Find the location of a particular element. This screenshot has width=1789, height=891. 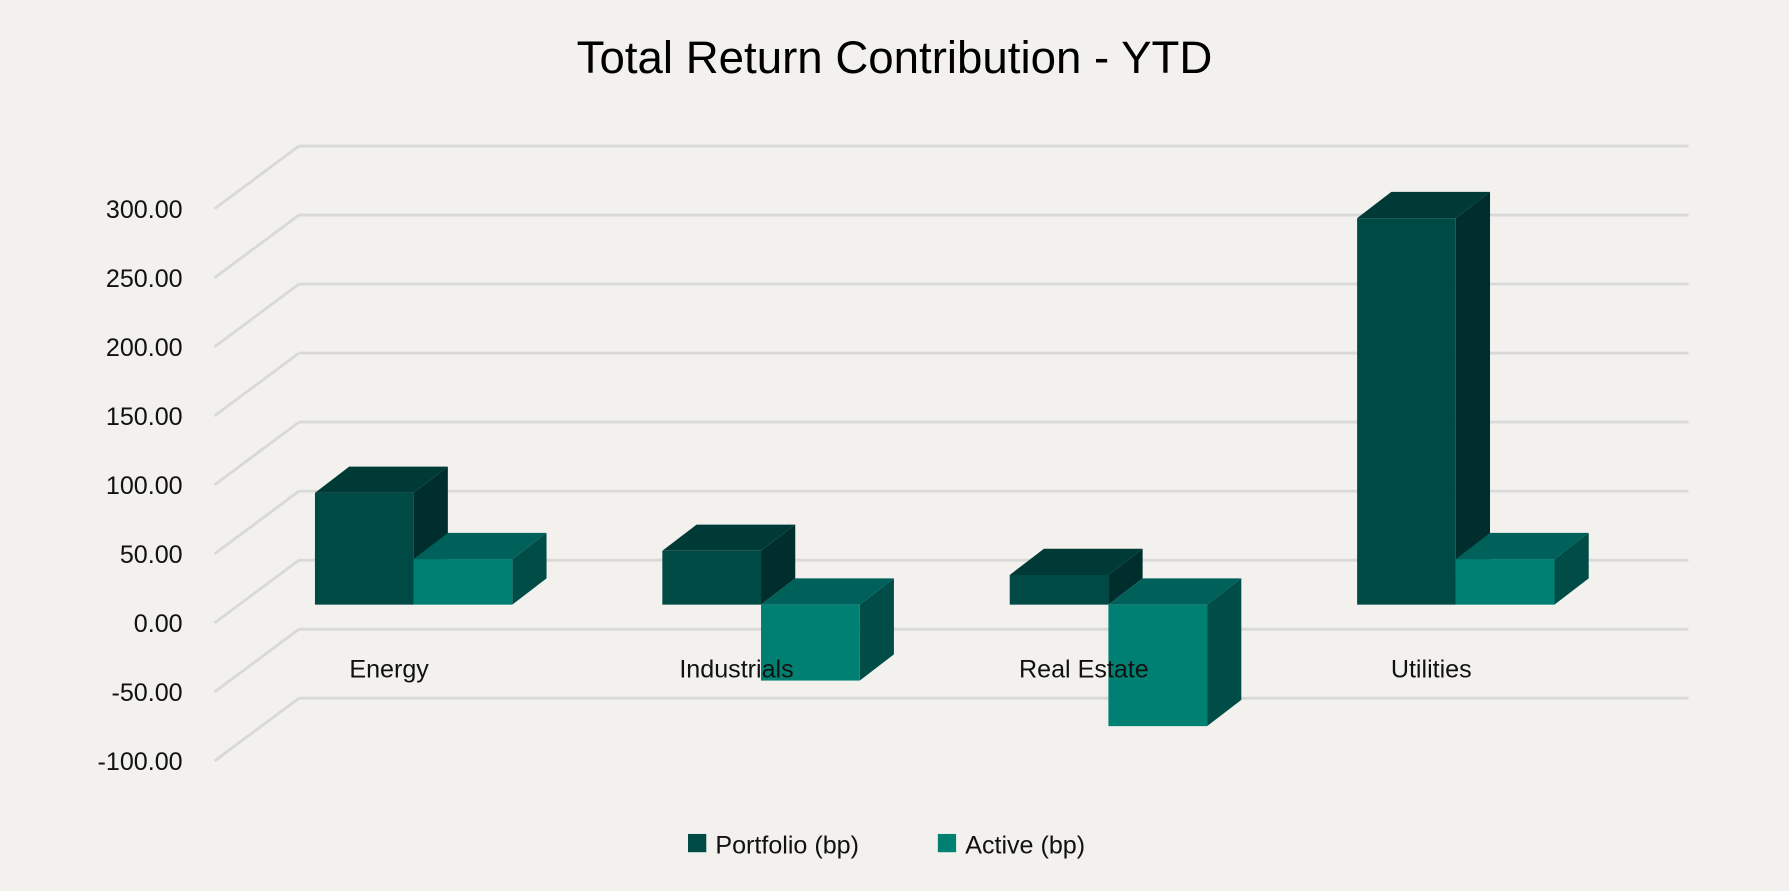

bar-industrials-active is located at coordinates (827, 629).